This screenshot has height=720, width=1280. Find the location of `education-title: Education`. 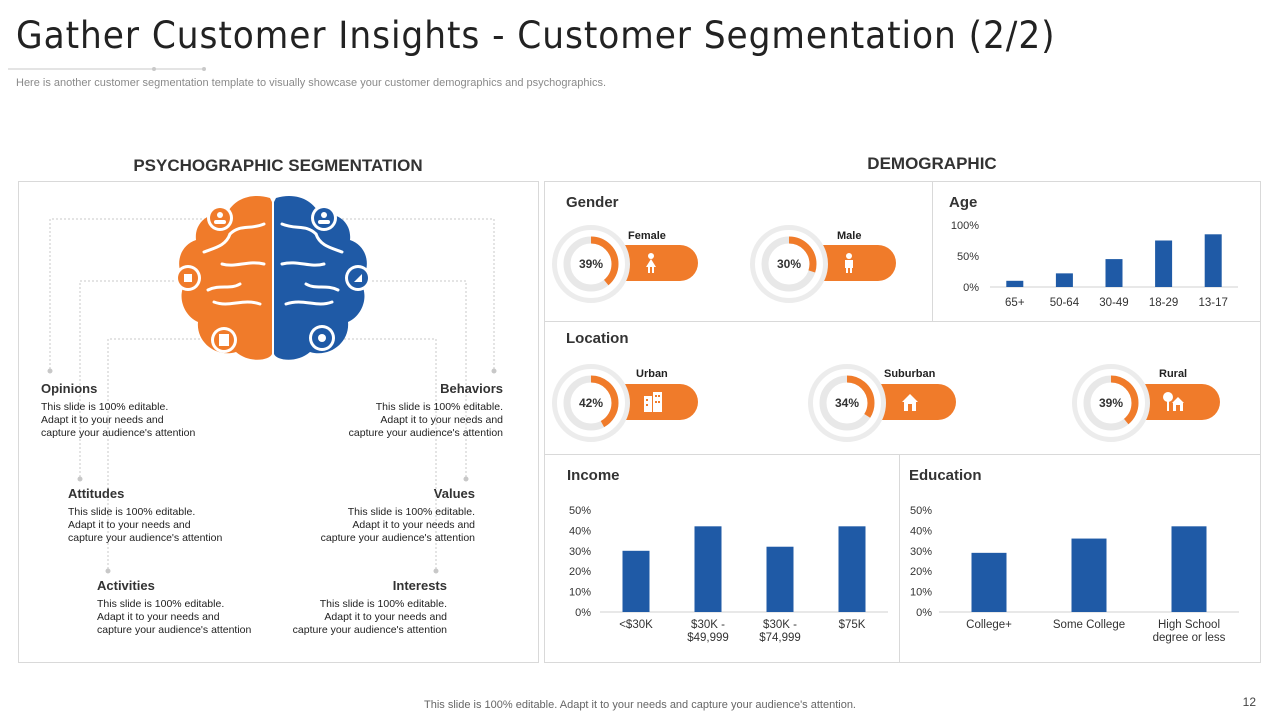

education-title: Education is located at coordinates (945, 475).